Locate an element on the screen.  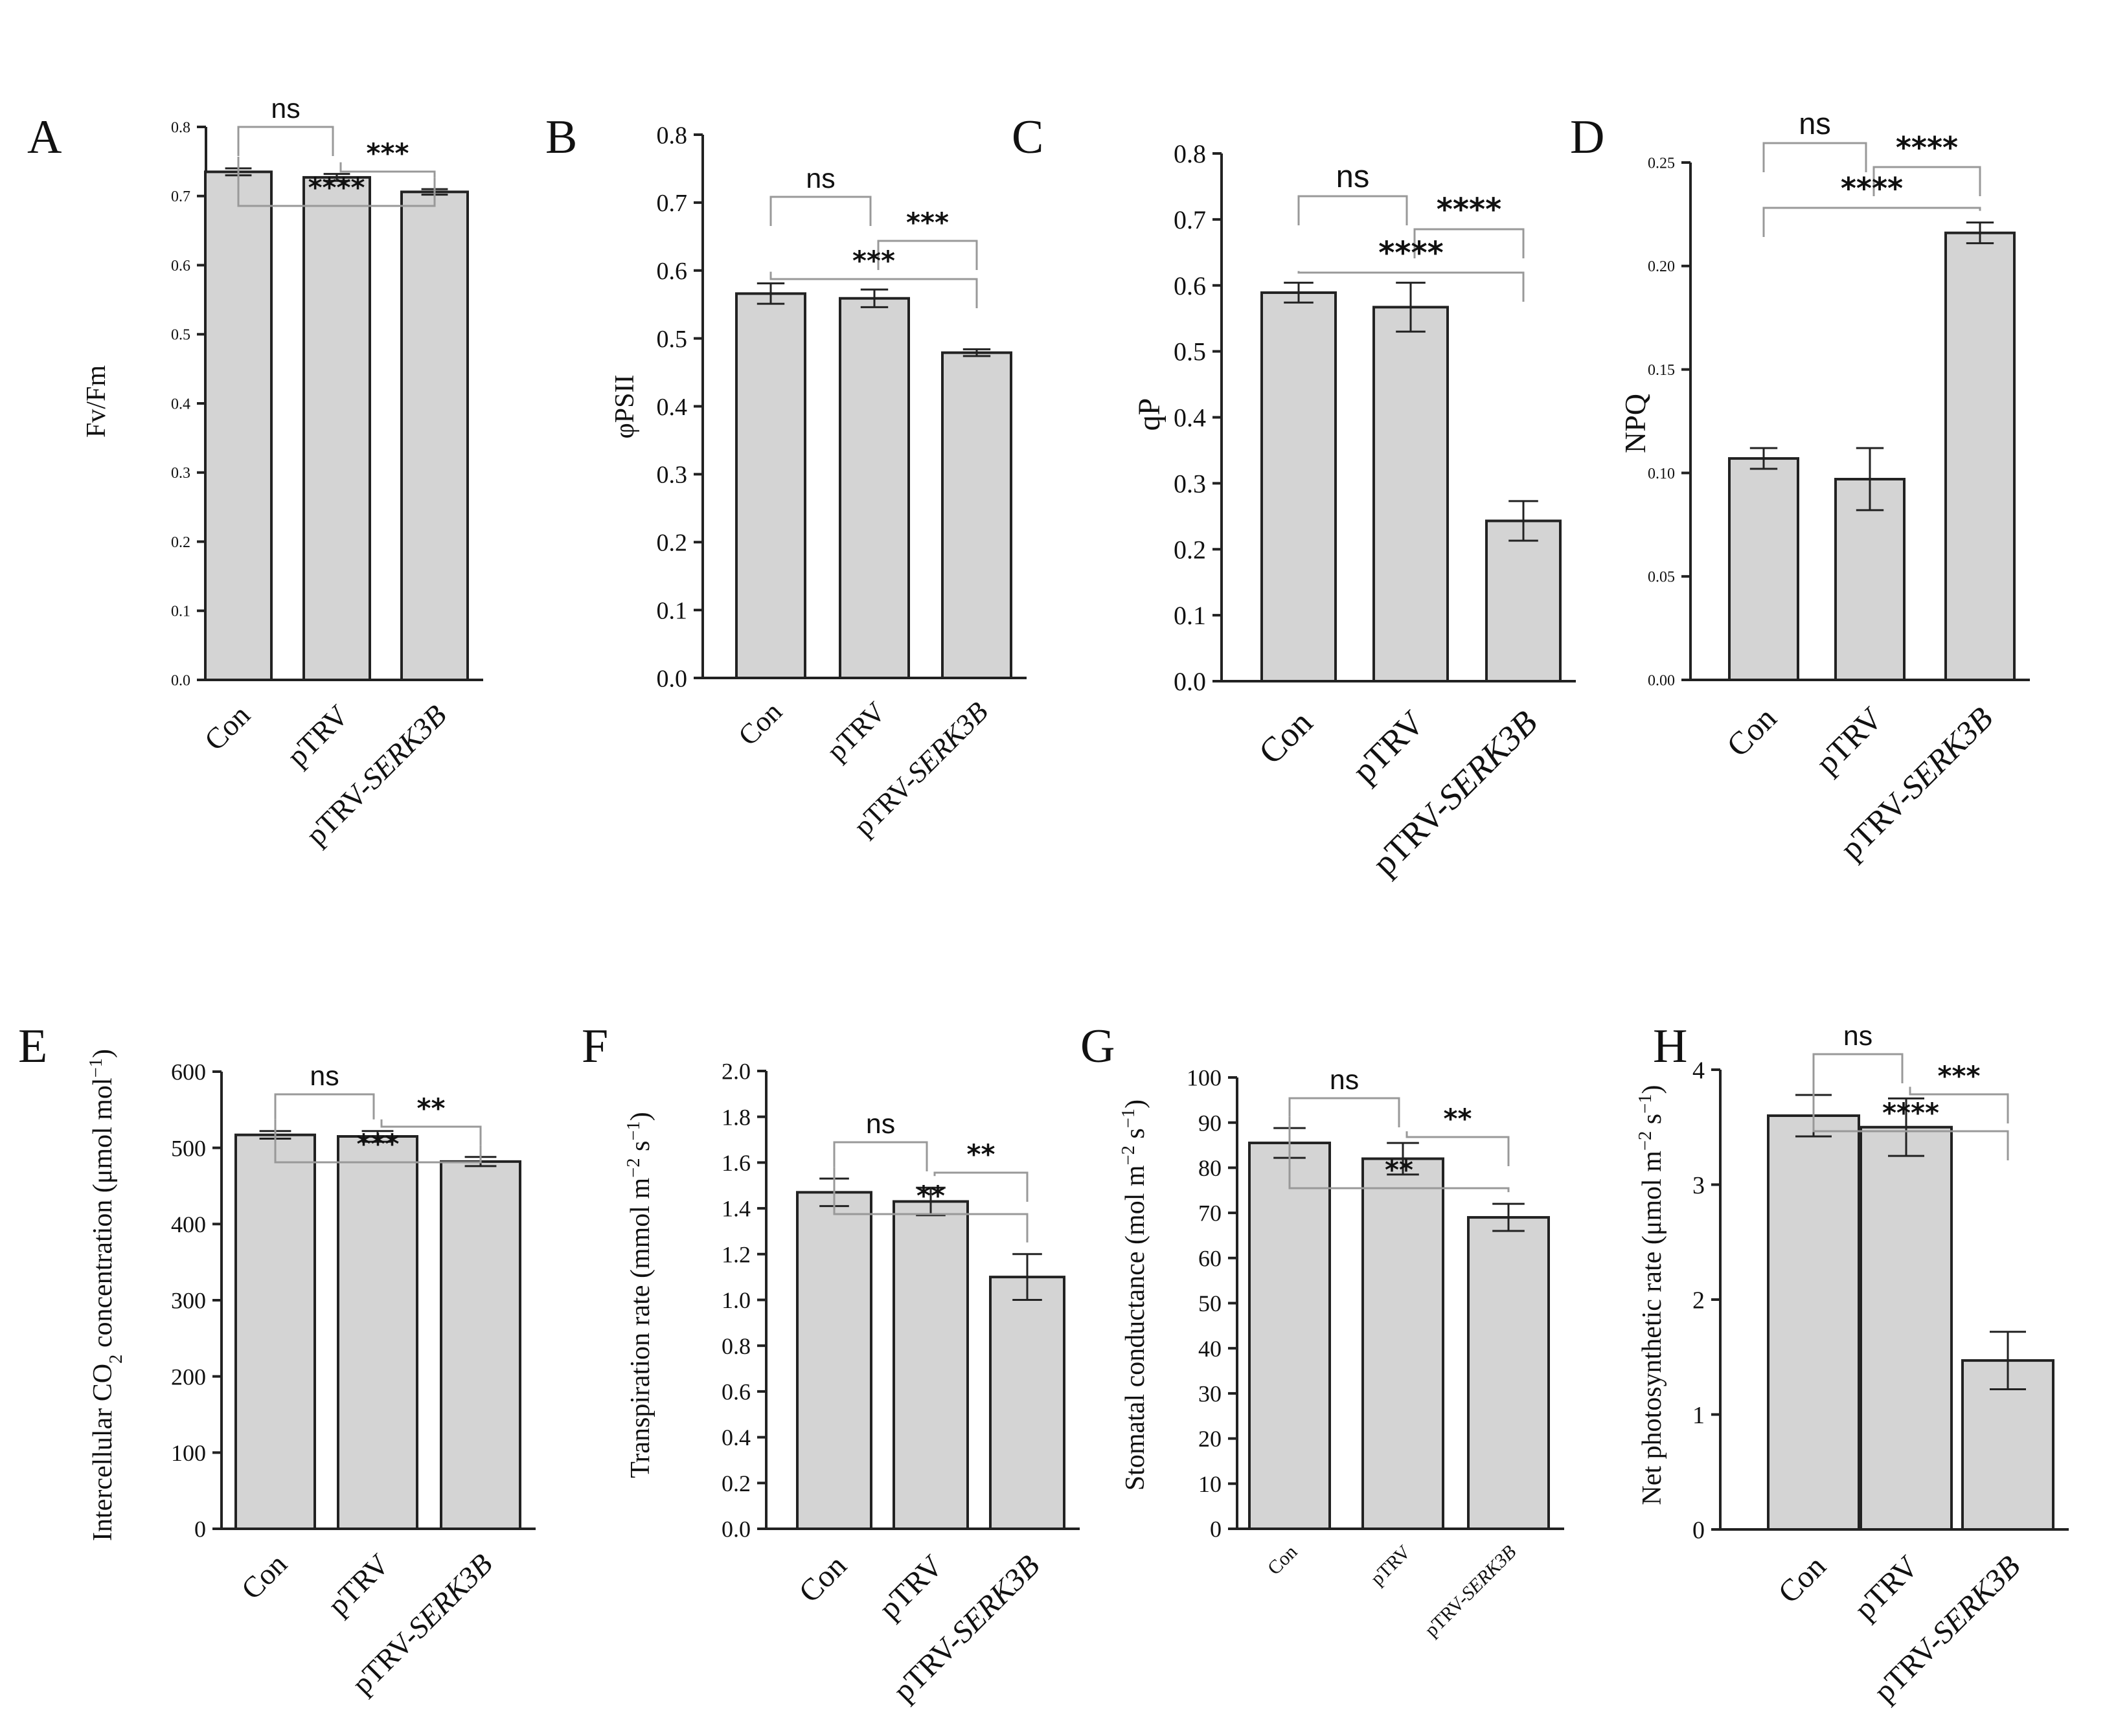
y-tick-label: 2 is located at coordinates (1699, 1300).